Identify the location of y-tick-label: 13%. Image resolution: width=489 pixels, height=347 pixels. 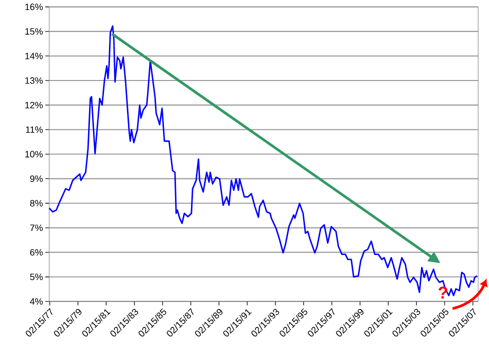
(34, 80).